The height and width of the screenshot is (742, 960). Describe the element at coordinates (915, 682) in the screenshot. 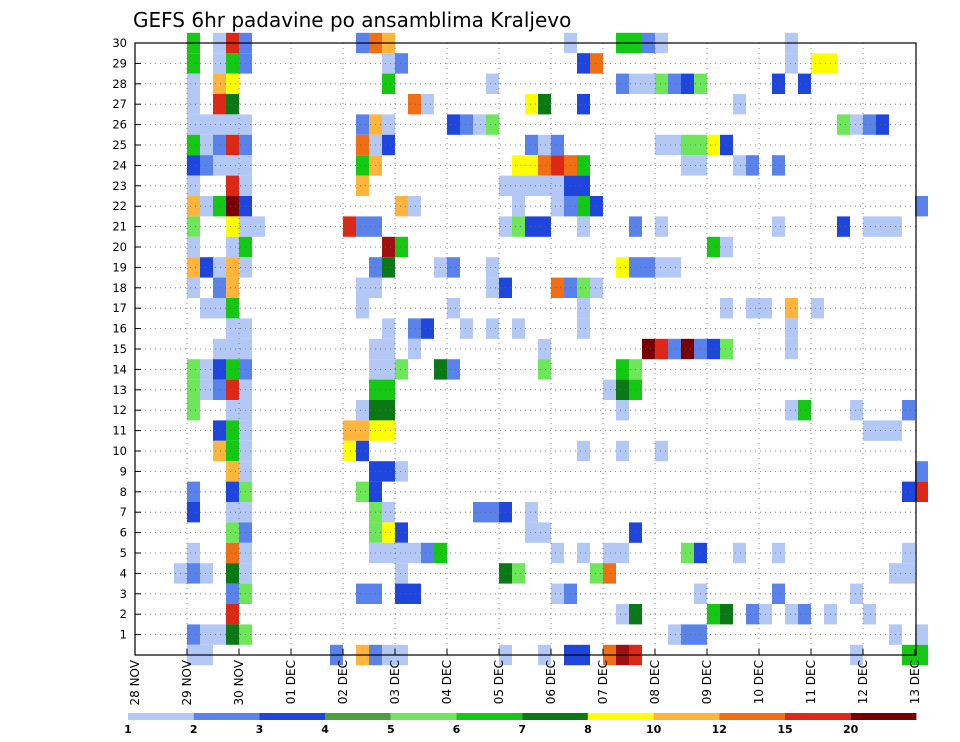

I see `x-tick-label: 13 DEC` at that location.